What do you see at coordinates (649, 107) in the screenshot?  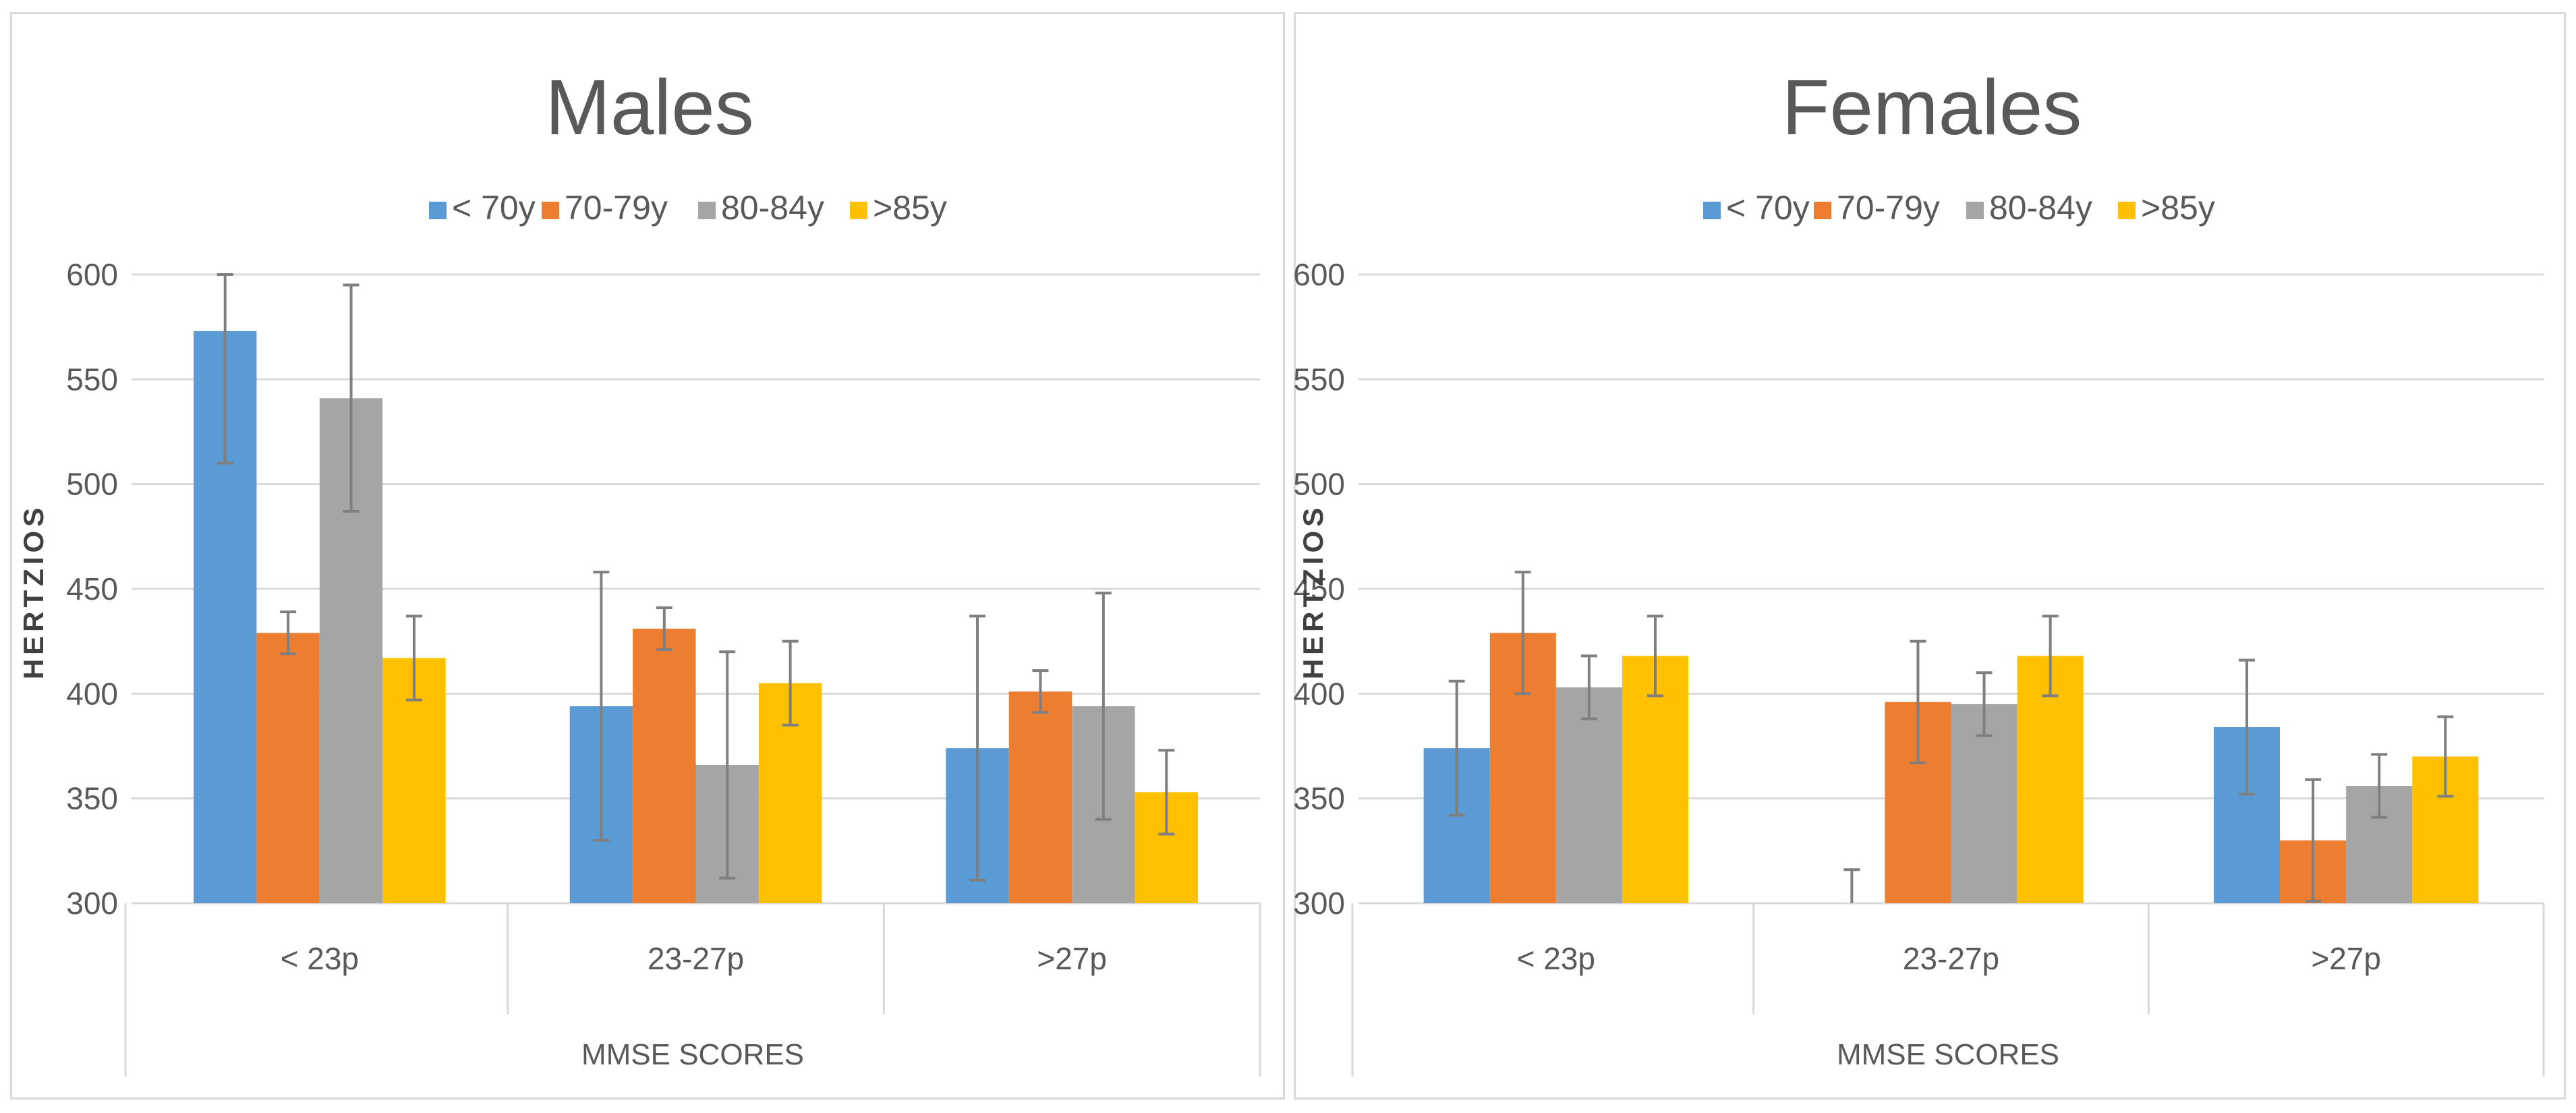 I see `chart-title: Males` at bounding box center [649, 107].